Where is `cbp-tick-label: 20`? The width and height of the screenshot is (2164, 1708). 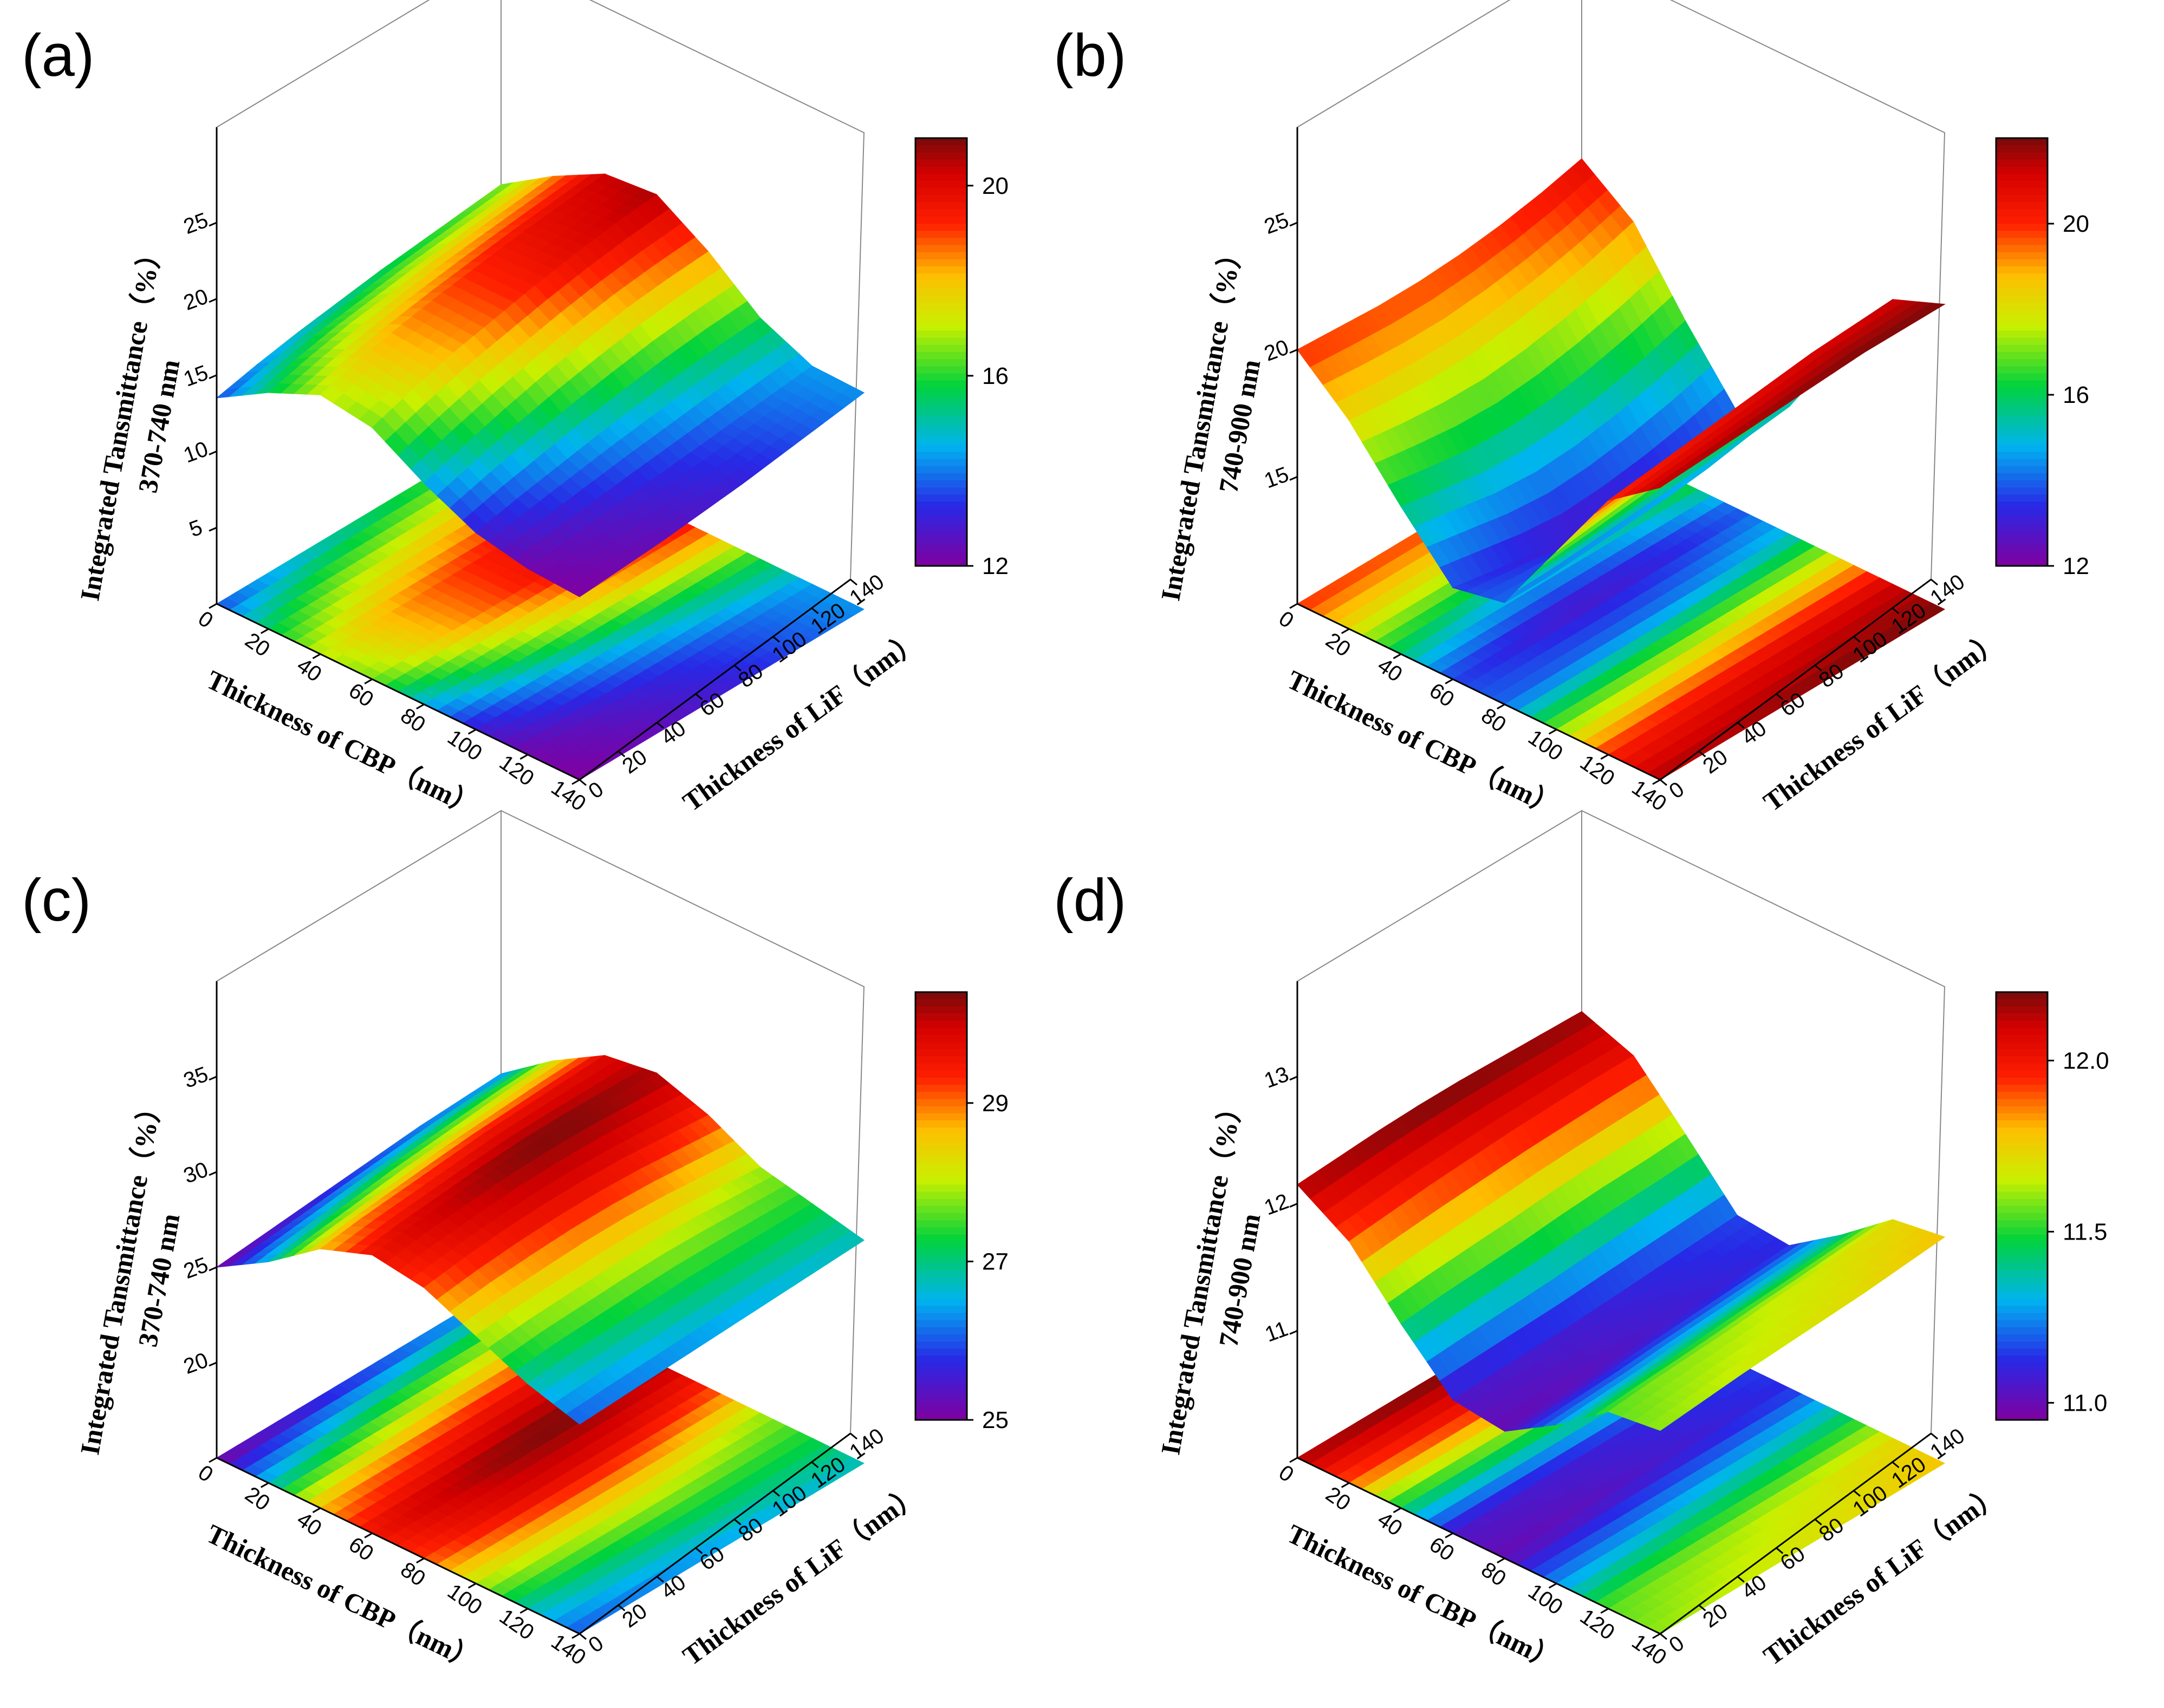 cbp-tick-label: 20 is located at coordinates (257, 645).